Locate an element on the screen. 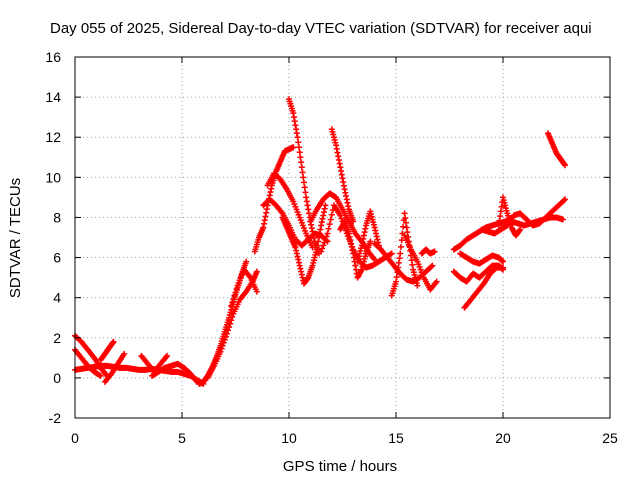 The height and width of the screenshot is (480, 640). y-tick-label: 16 is located at coordinates (53, 57).